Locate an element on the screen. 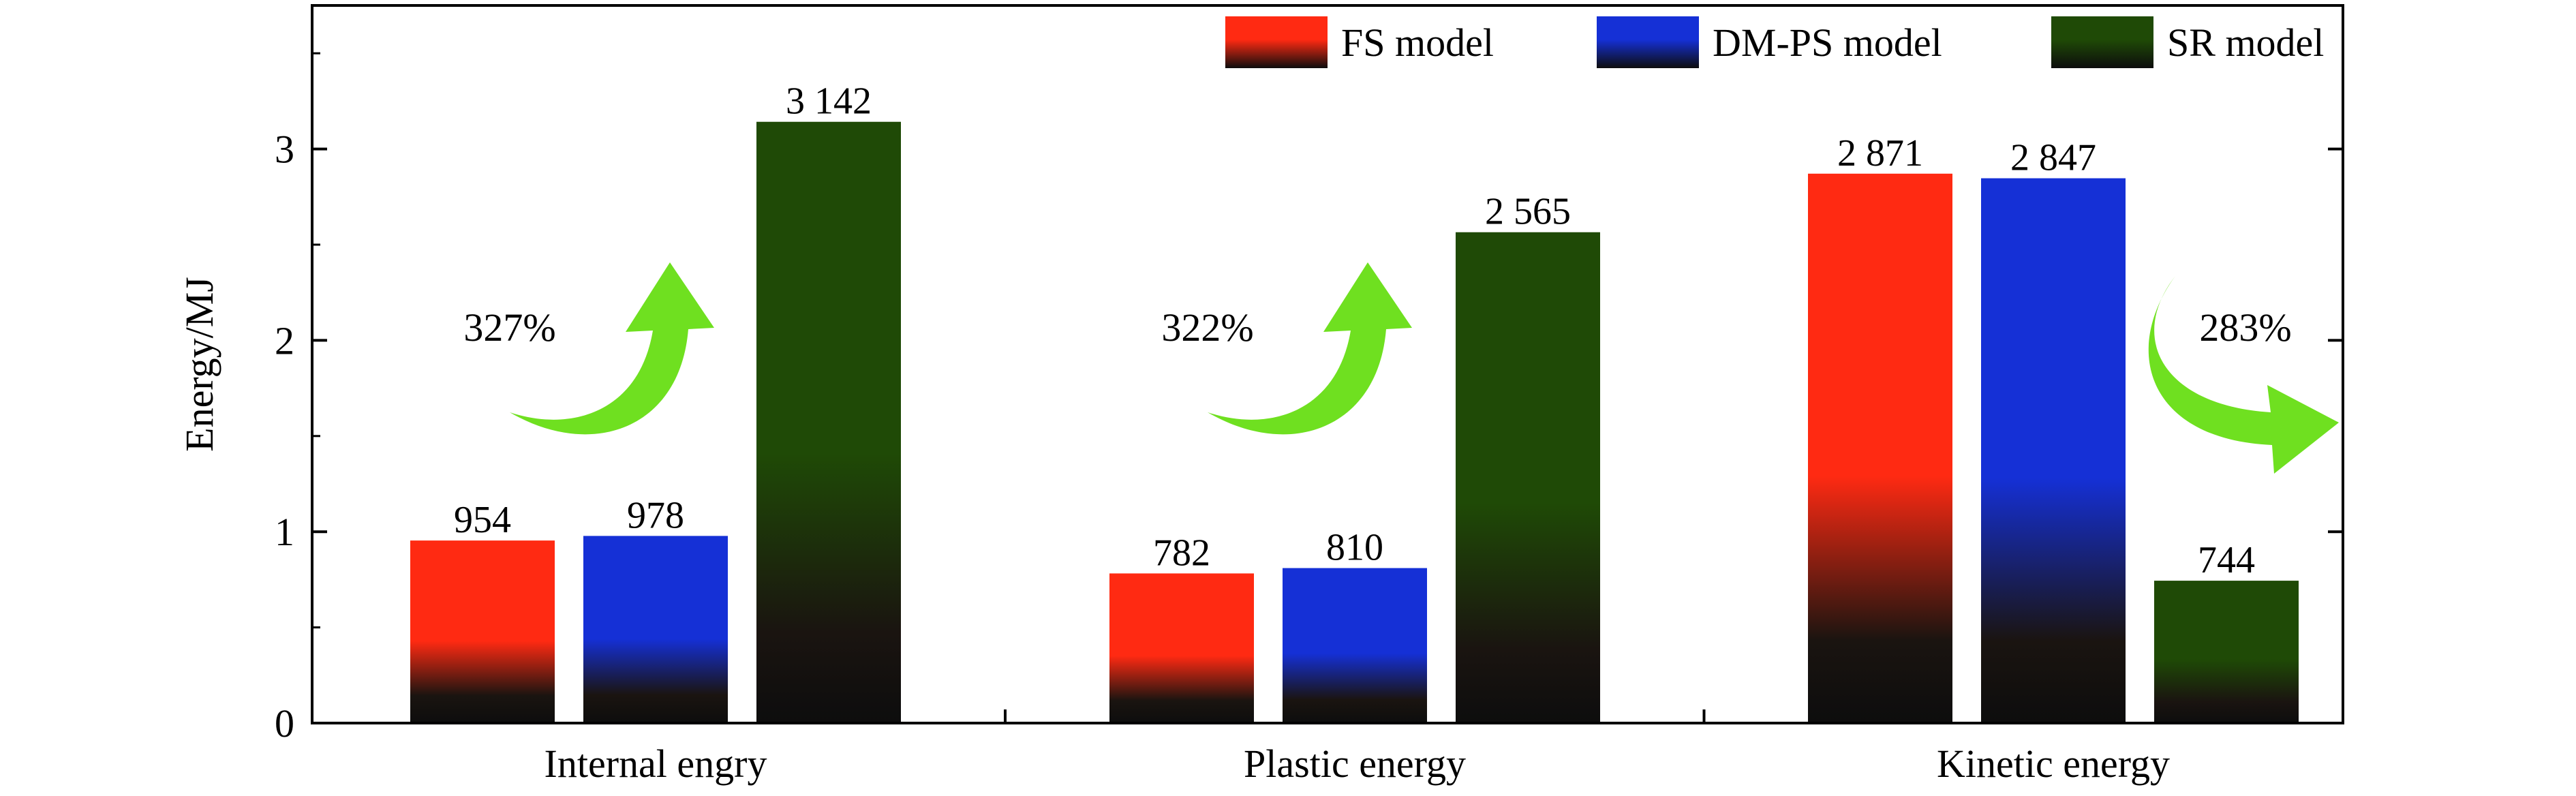  legend-label: SR model is located at coordinates (2245, 42).